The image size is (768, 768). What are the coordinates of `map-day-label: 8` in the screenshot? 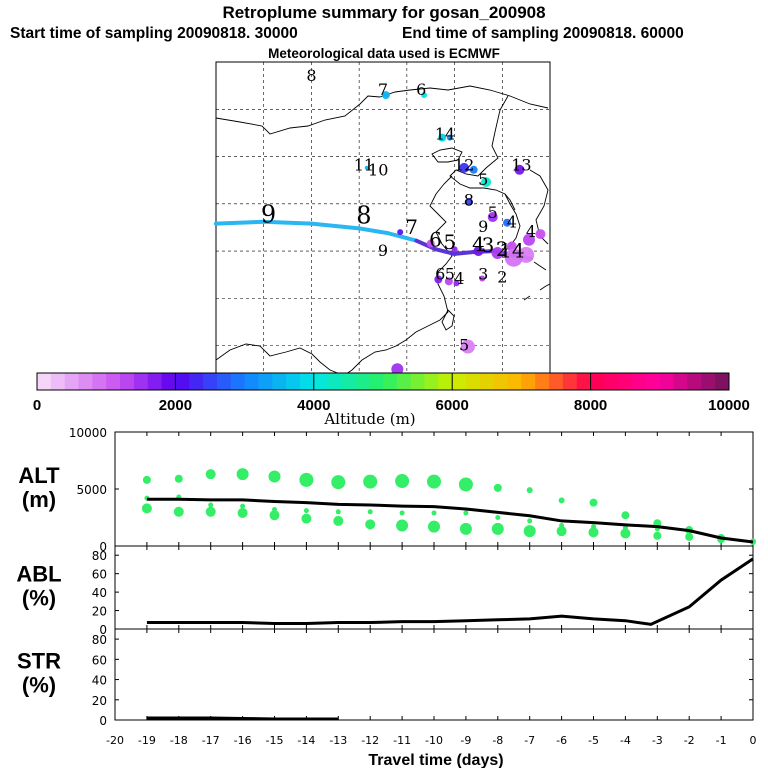 It's located at (469, 200).